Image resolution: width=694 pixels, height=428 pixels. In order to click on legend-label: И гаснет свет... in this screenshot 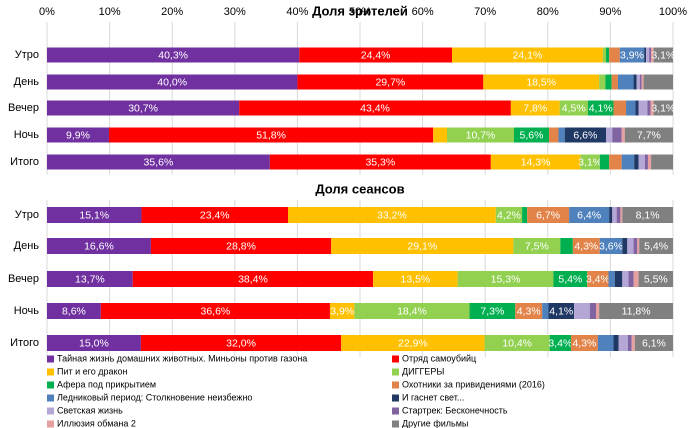, I will do `click(433, 397)`.